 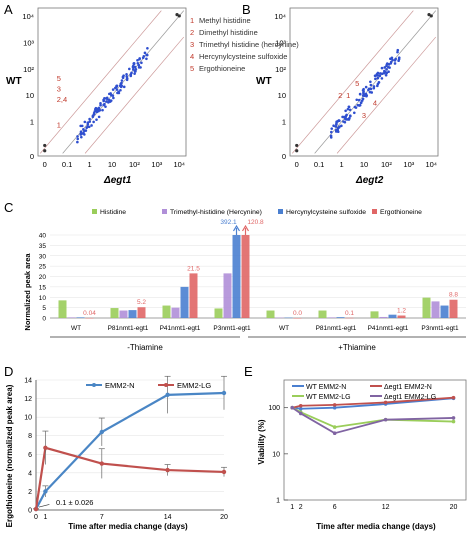 What do you see at coordinates (375, 440) in the screenshot?
I see `plot-frame-e` at bounding box center [375, 440].